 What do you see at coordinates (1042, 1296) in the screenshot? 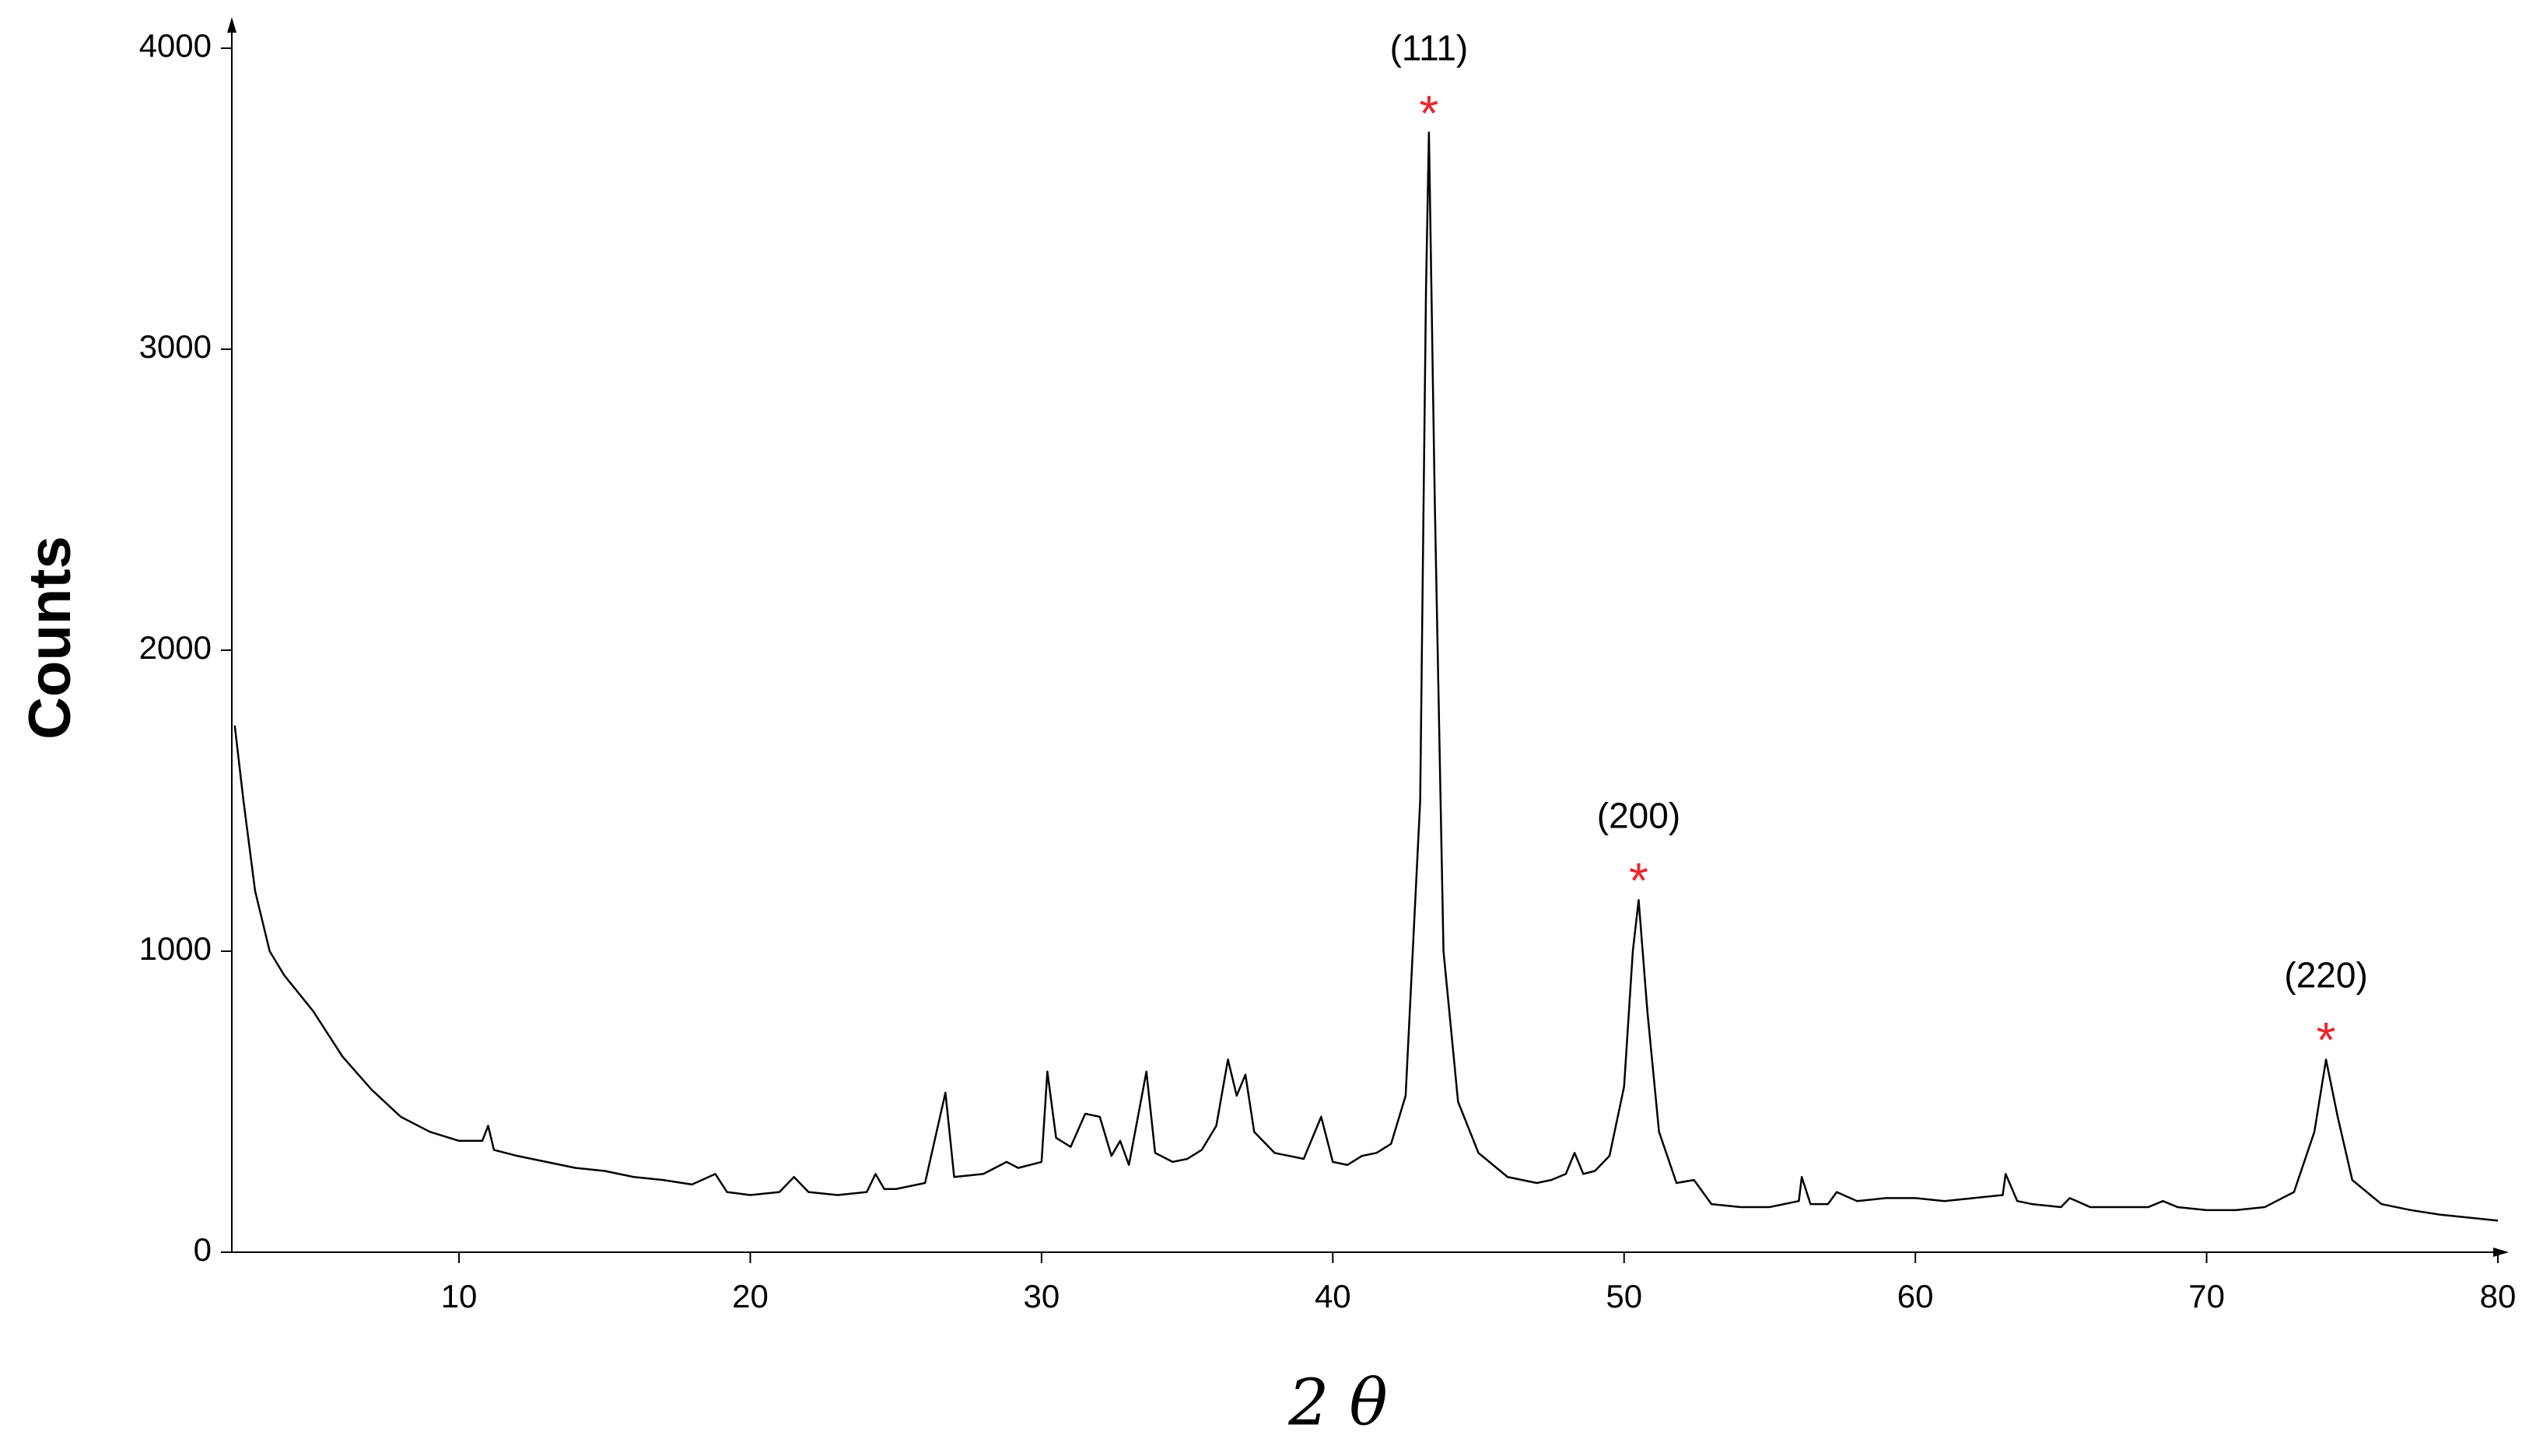
I see `x-tick-label: 30` at bounding box center [1042, 1296].